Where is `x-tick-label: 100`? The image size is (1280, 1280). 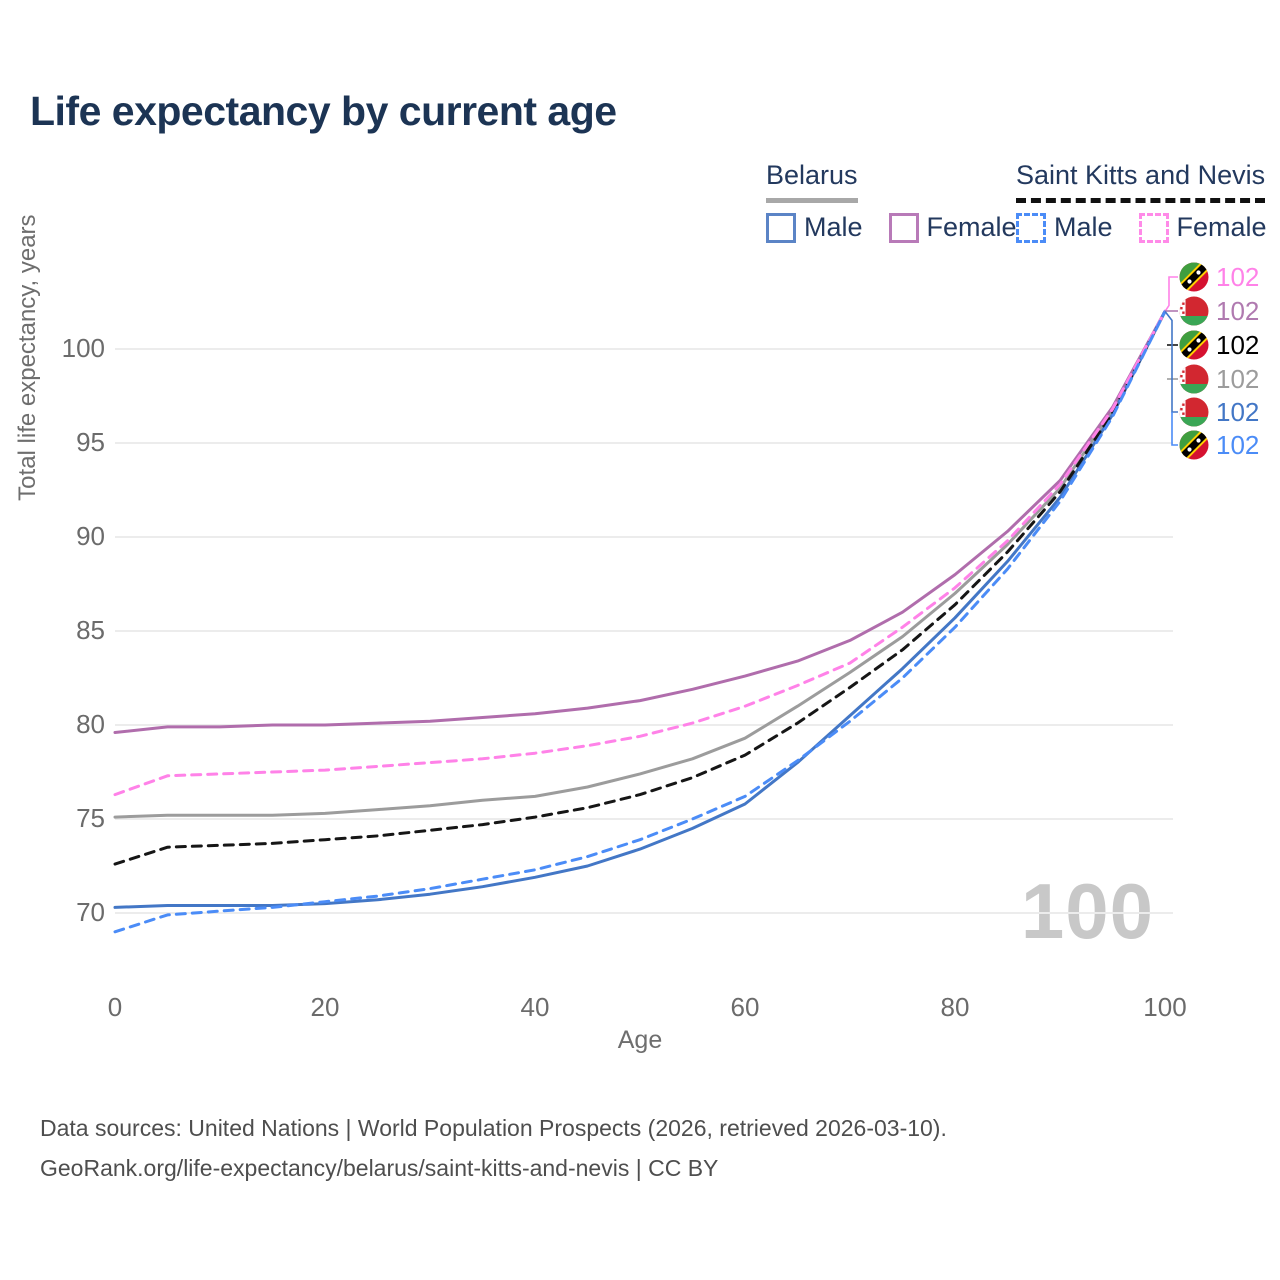 x-tick-label: 100 is located at coordinates (1165, 1007).